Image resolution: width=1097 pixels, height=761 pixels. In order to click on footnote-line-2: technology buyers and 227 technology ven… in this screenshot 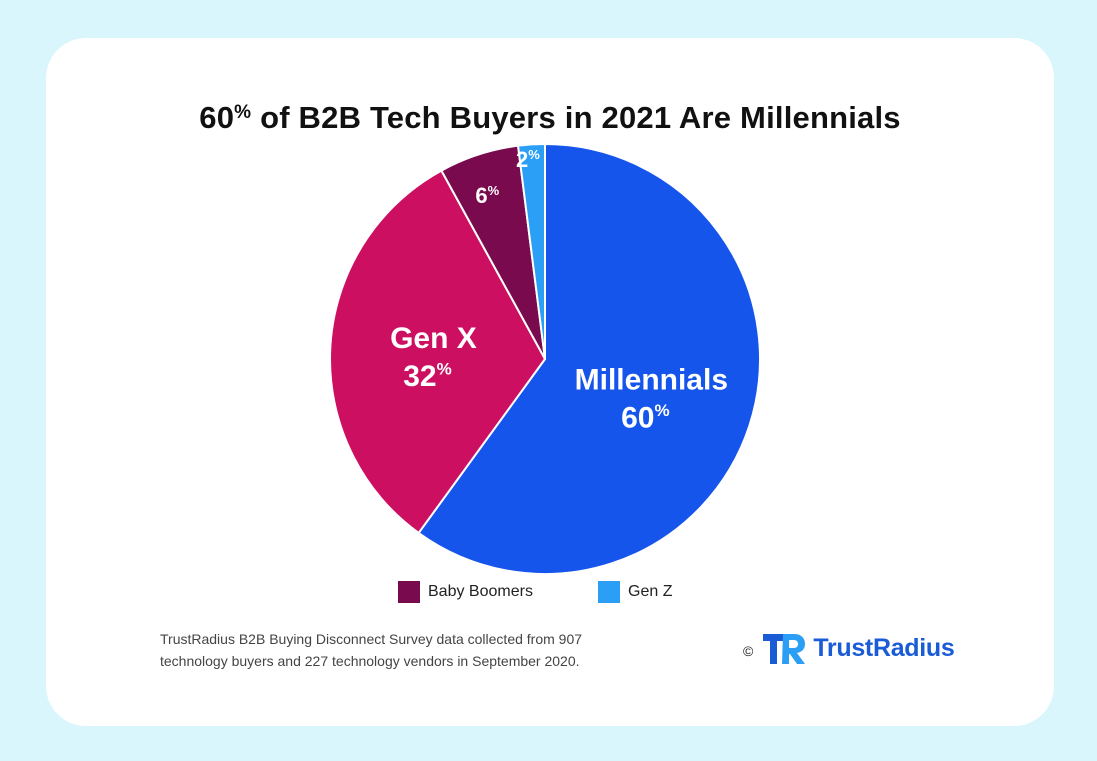, I will do `click(370, 661)`.